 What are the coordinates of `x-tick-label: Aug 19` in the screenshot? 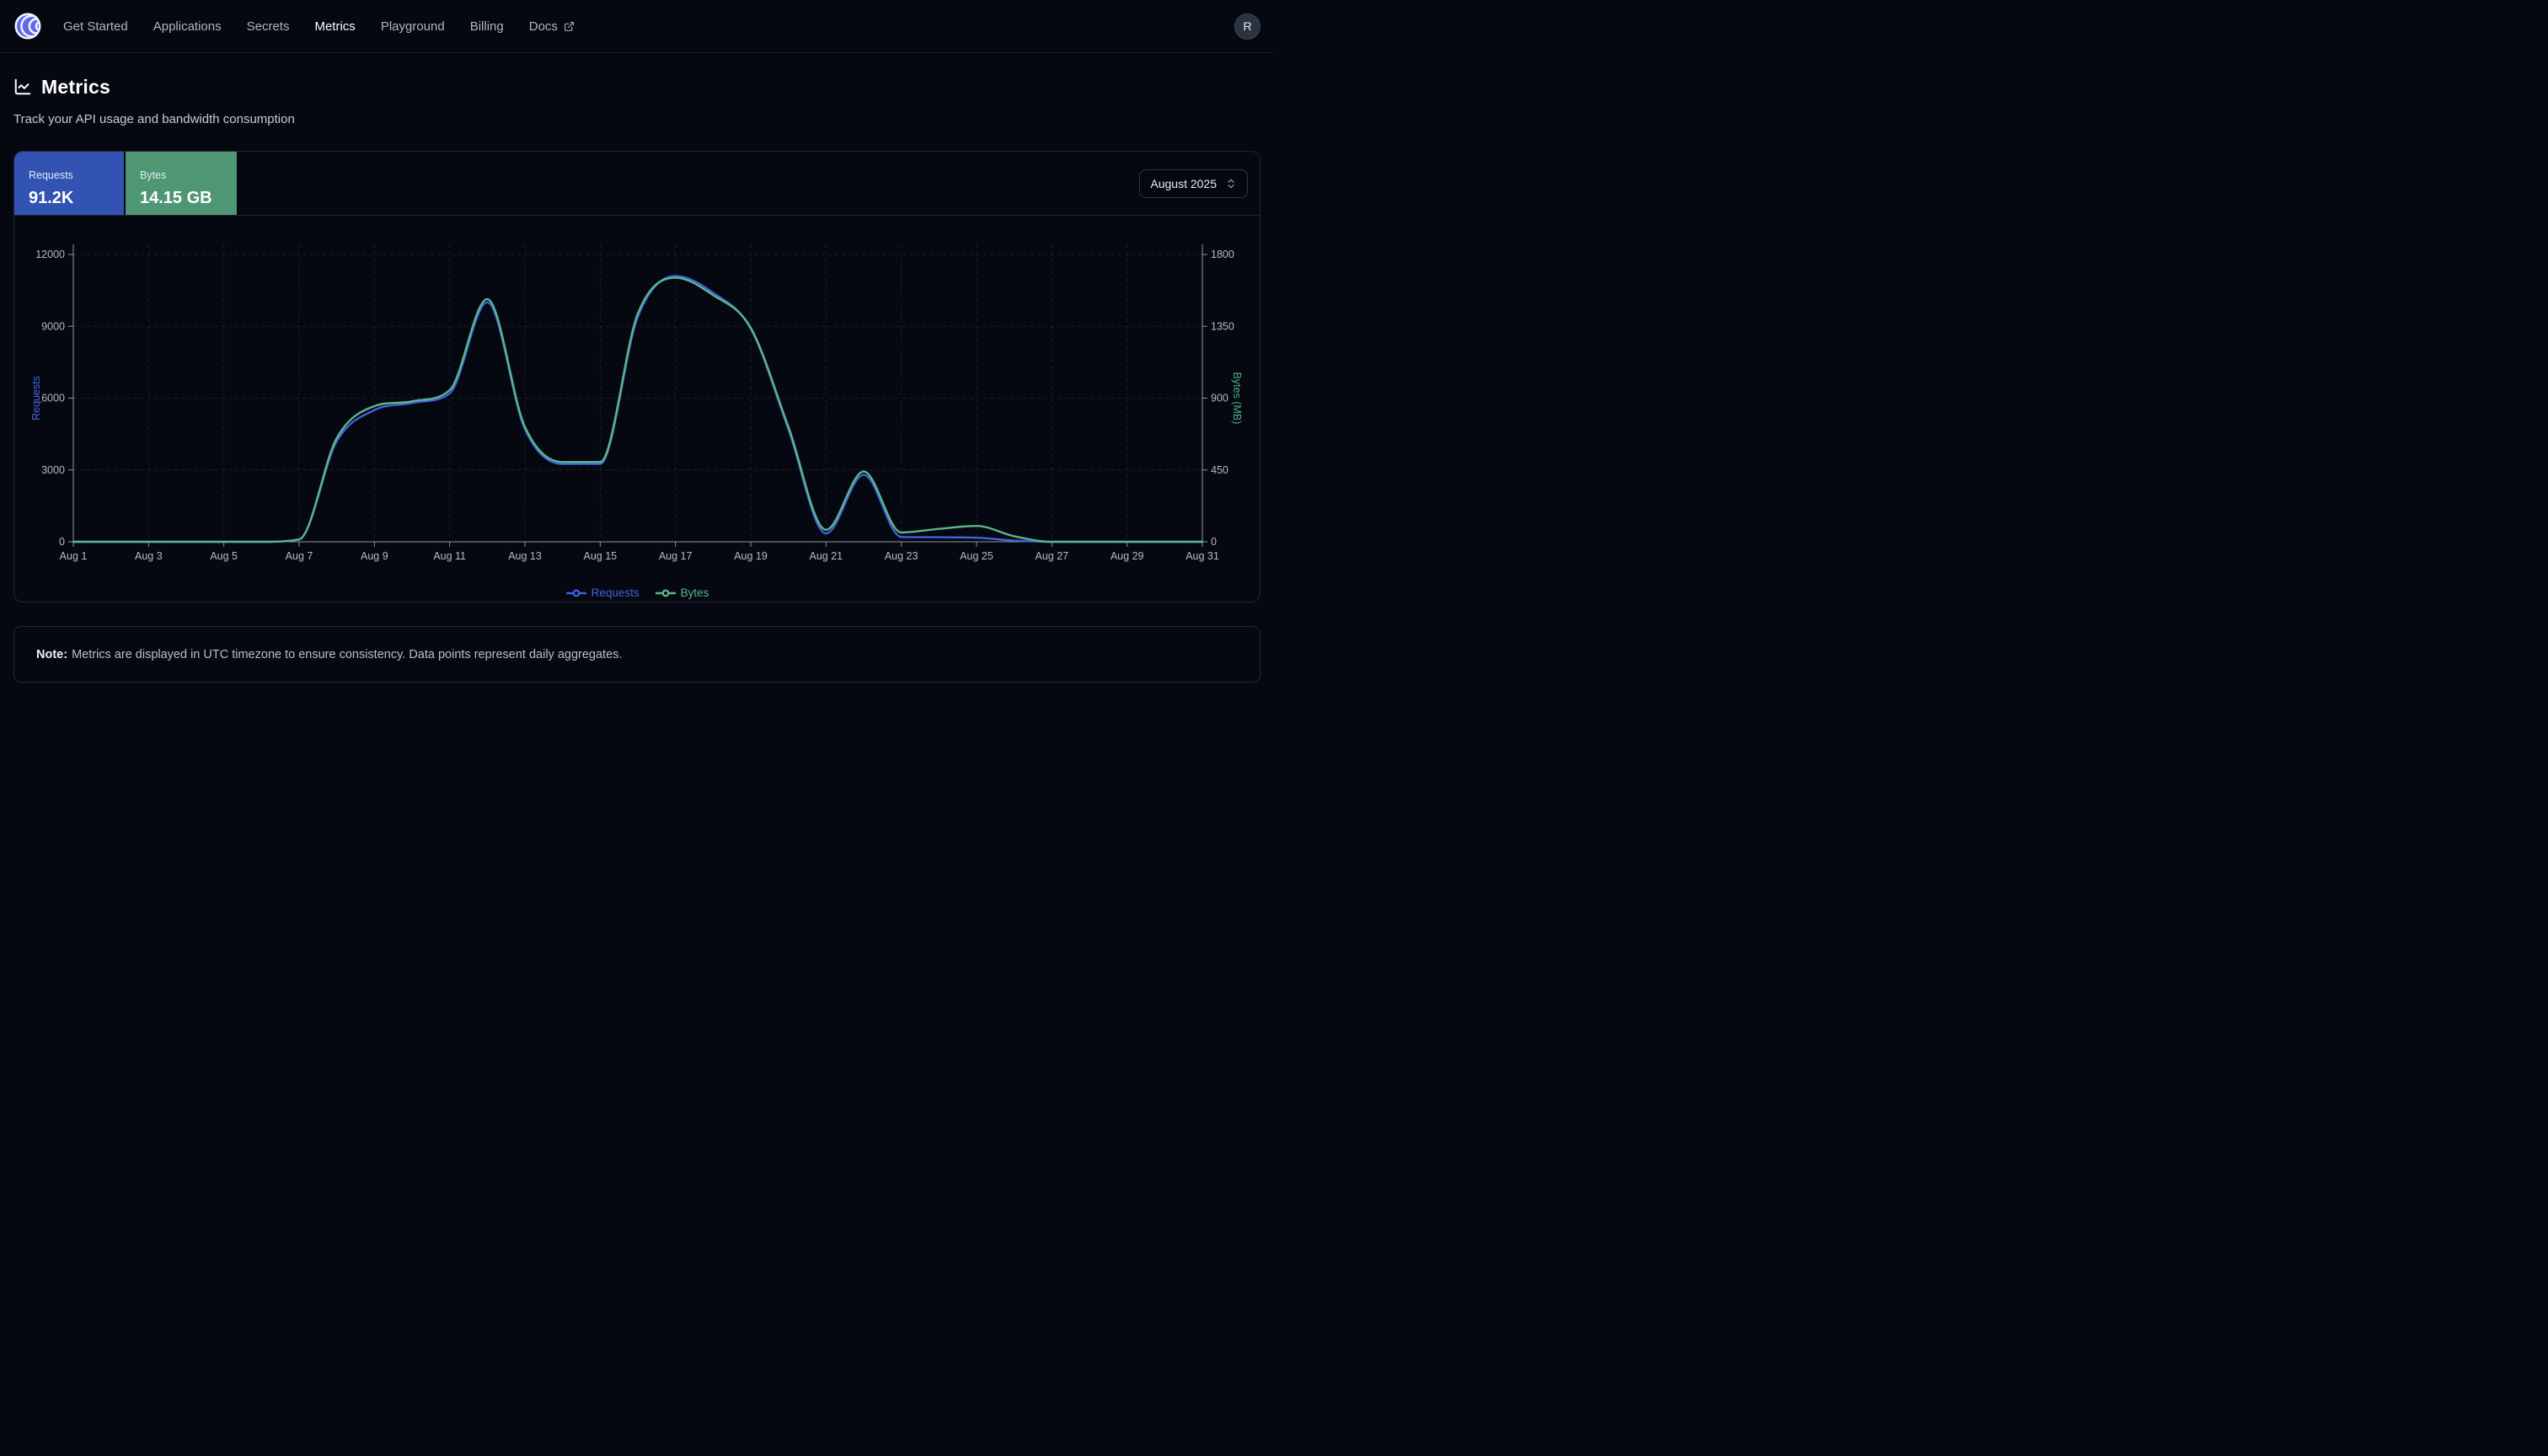 It's located at (751, 556).